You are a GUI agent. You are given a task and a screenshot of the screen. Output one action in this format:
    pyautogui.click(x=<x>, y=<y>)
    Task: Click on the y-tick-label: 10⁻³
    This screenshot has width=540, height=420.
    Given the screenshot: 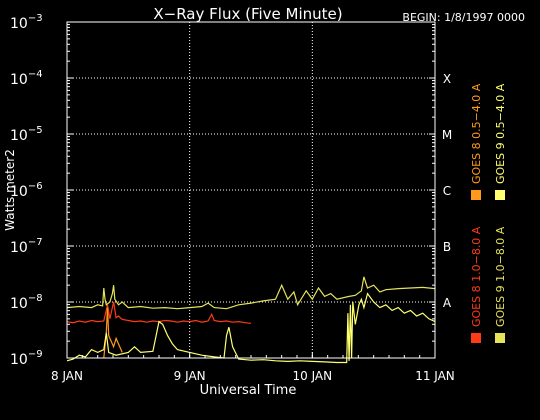 What is the action you would take?
    pyautogui.click(x=26, y=22)
    